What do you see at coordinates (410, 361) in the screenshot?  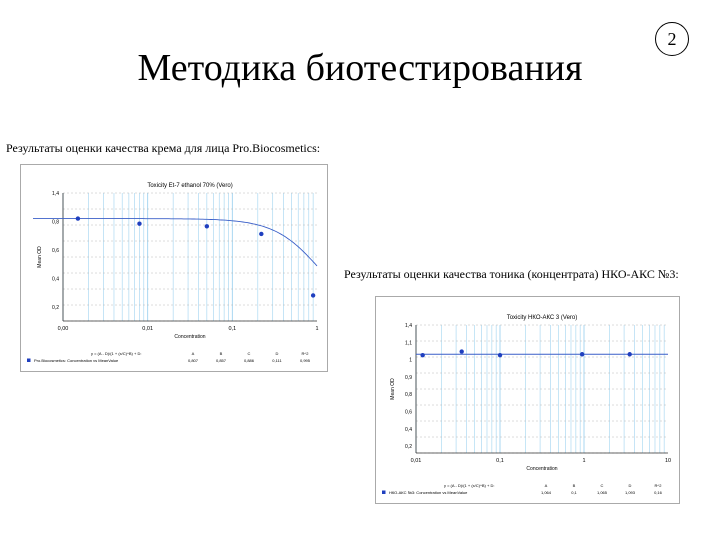 I see `chart2-y-tick-label: 1` at bounding box center [410, 361].